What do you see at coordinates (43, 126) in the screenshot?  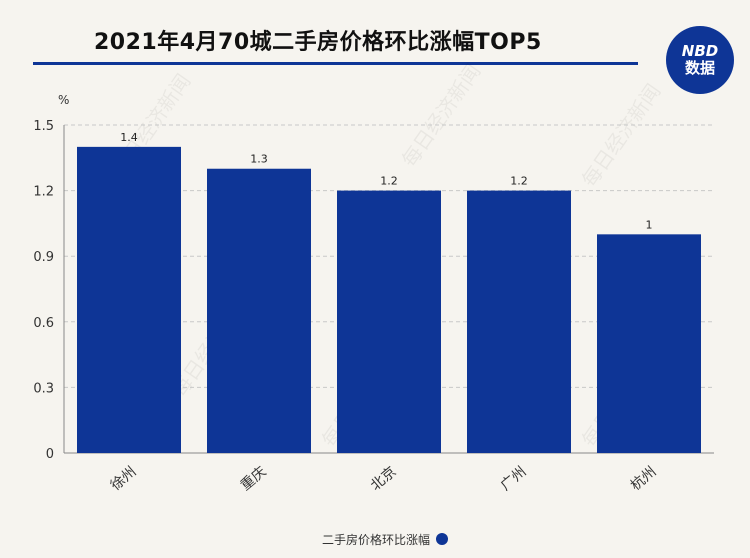 I see `y-tick-label: 1.5` at bounding box center [43, 126].